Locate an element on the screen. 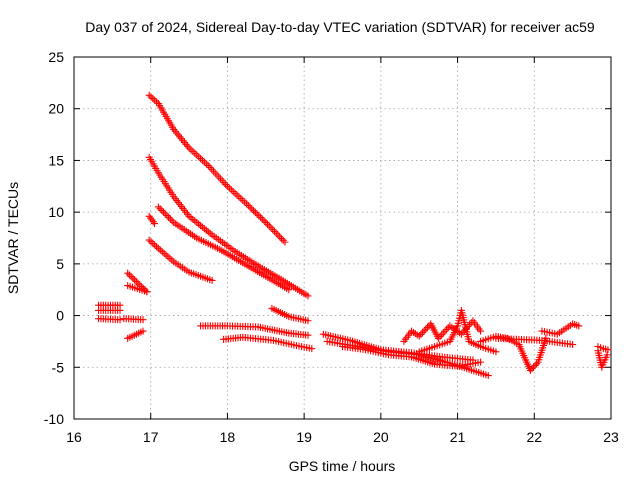 This screenshot has height=480, width=640. y-tick-label: -10 is located at coordinates (54, 419).